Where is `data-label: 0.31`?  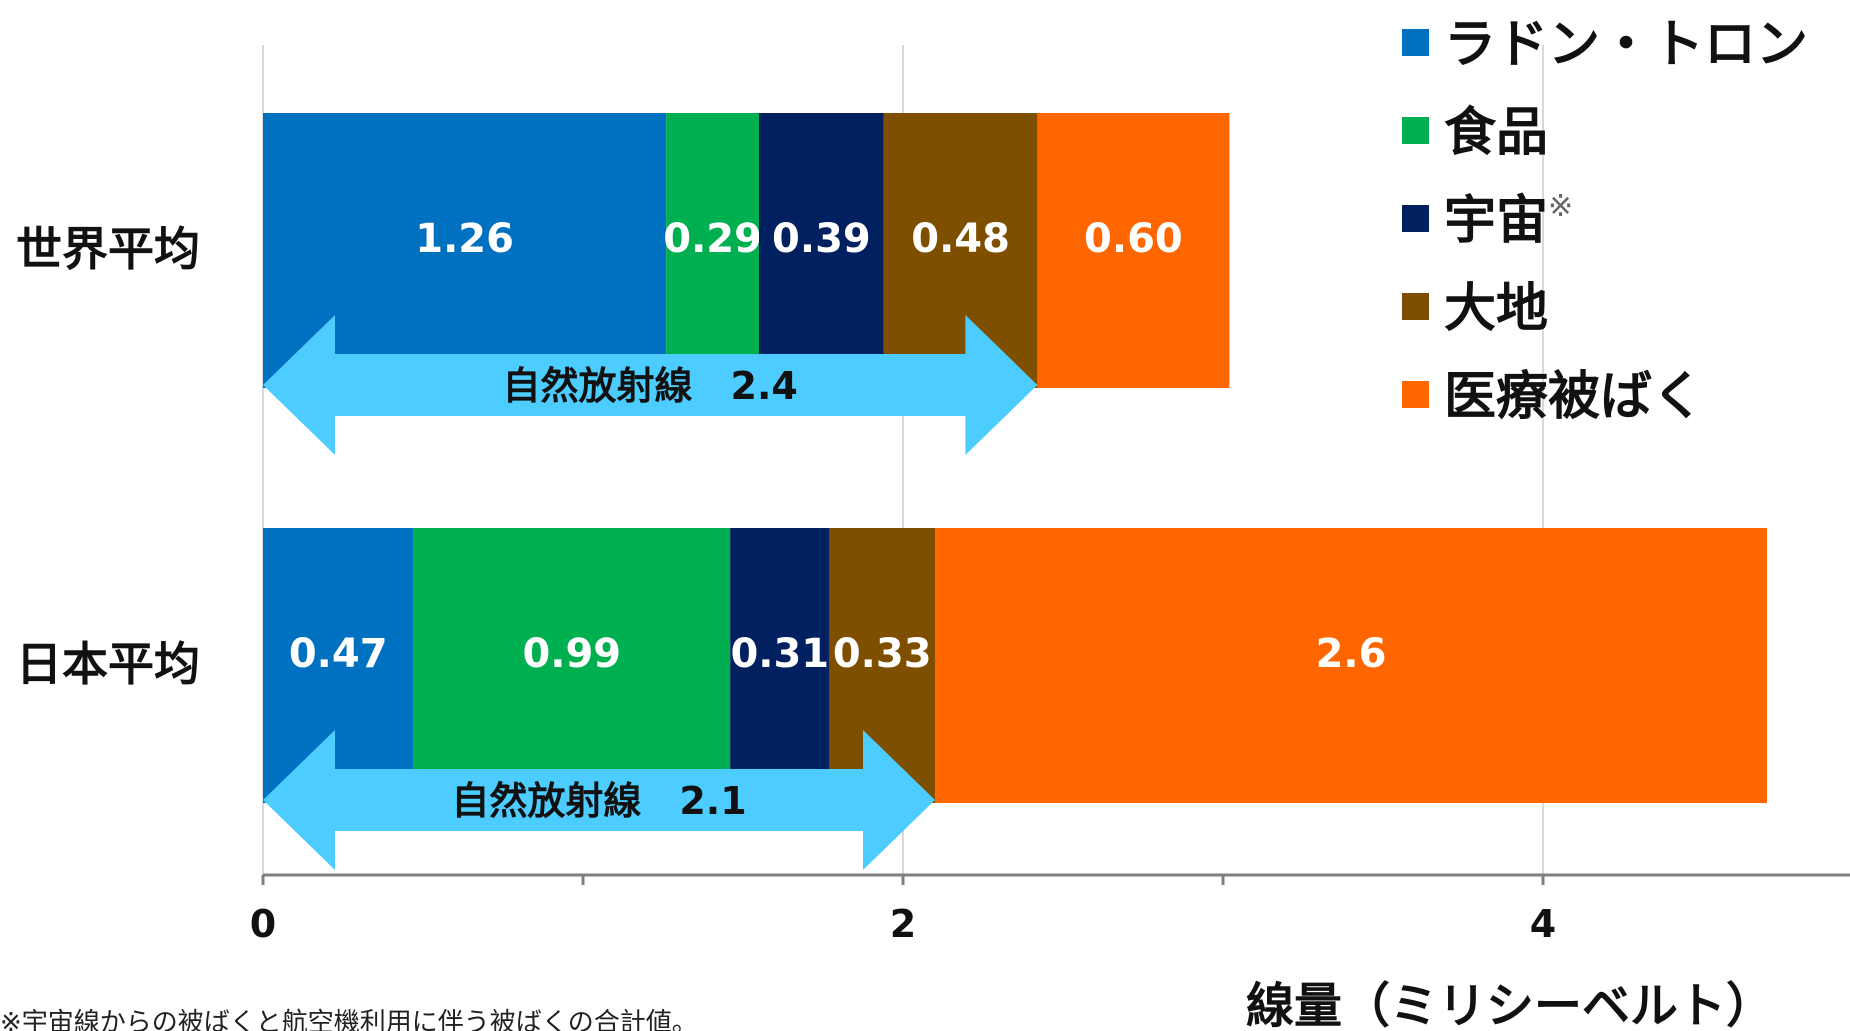 data-label: 0.31 is located at coordinates (779, 654).